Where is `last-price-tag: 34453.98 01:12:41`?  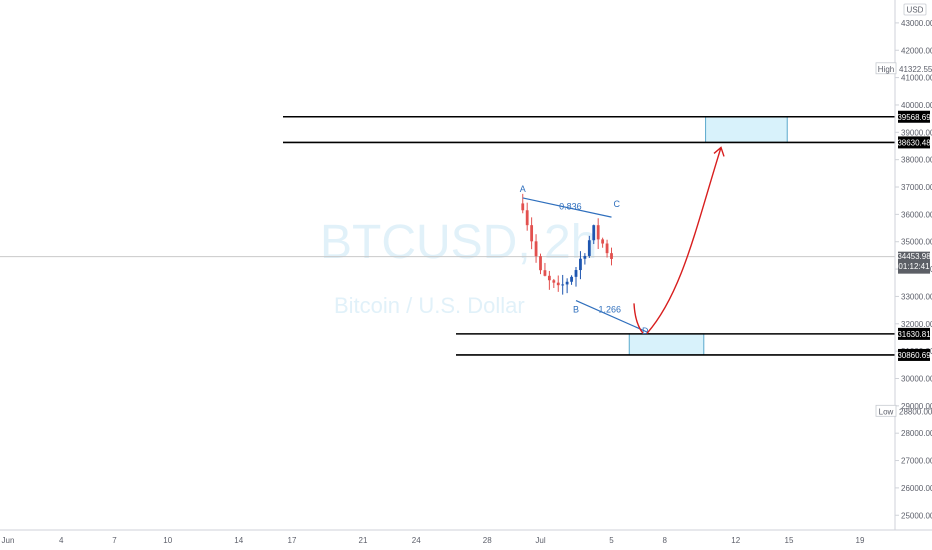
last-price-tag: 34453.98 01:12:41 is located at coordinates (914, 262).